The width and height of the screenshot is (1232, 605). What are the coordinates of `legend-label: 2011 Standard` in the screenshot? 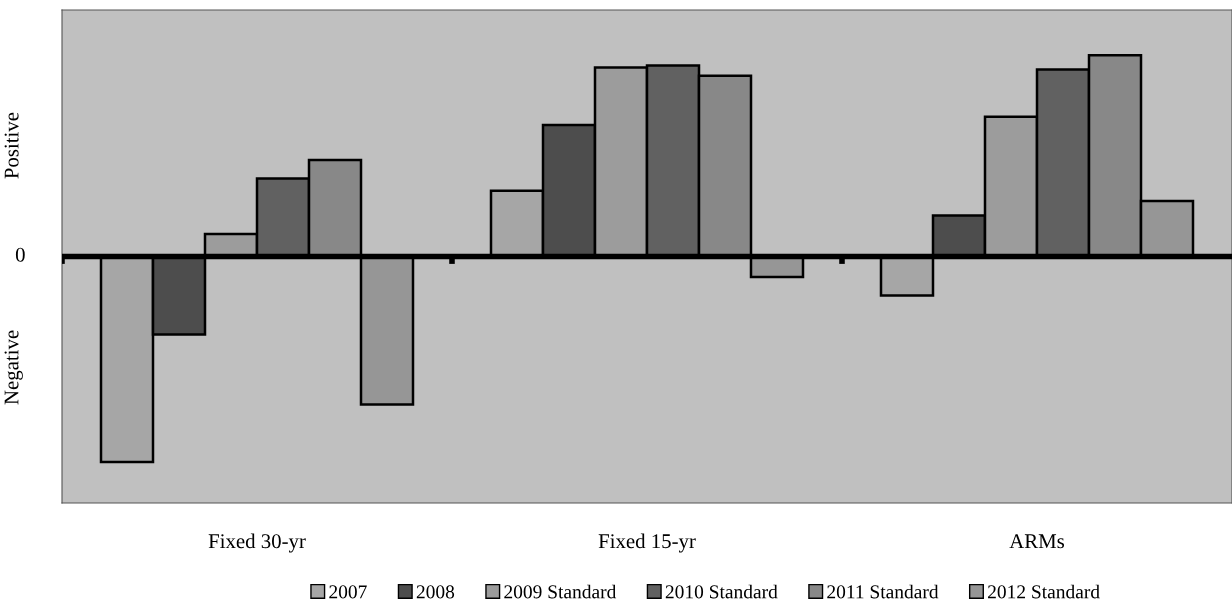 It's located at (883, 591).